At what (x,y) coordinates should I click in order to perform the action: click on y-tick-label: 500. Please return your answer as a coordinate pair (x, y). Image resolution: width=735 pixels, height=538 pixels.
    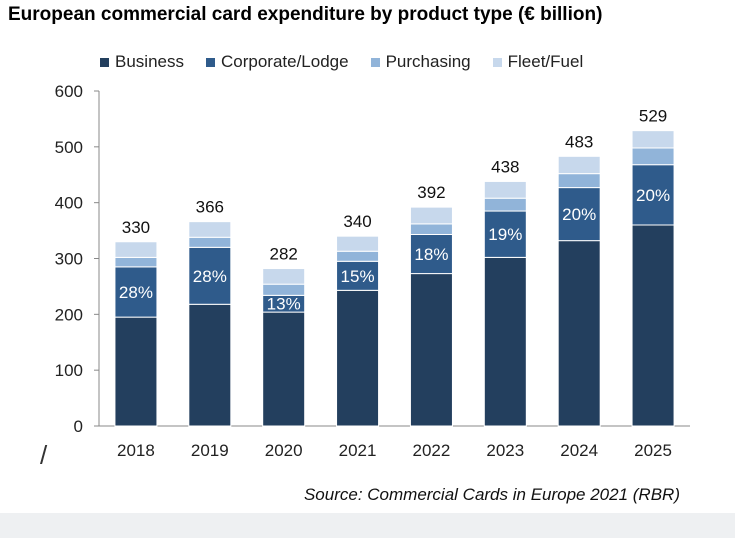
    Looking at the image, I should click on (69, 147).